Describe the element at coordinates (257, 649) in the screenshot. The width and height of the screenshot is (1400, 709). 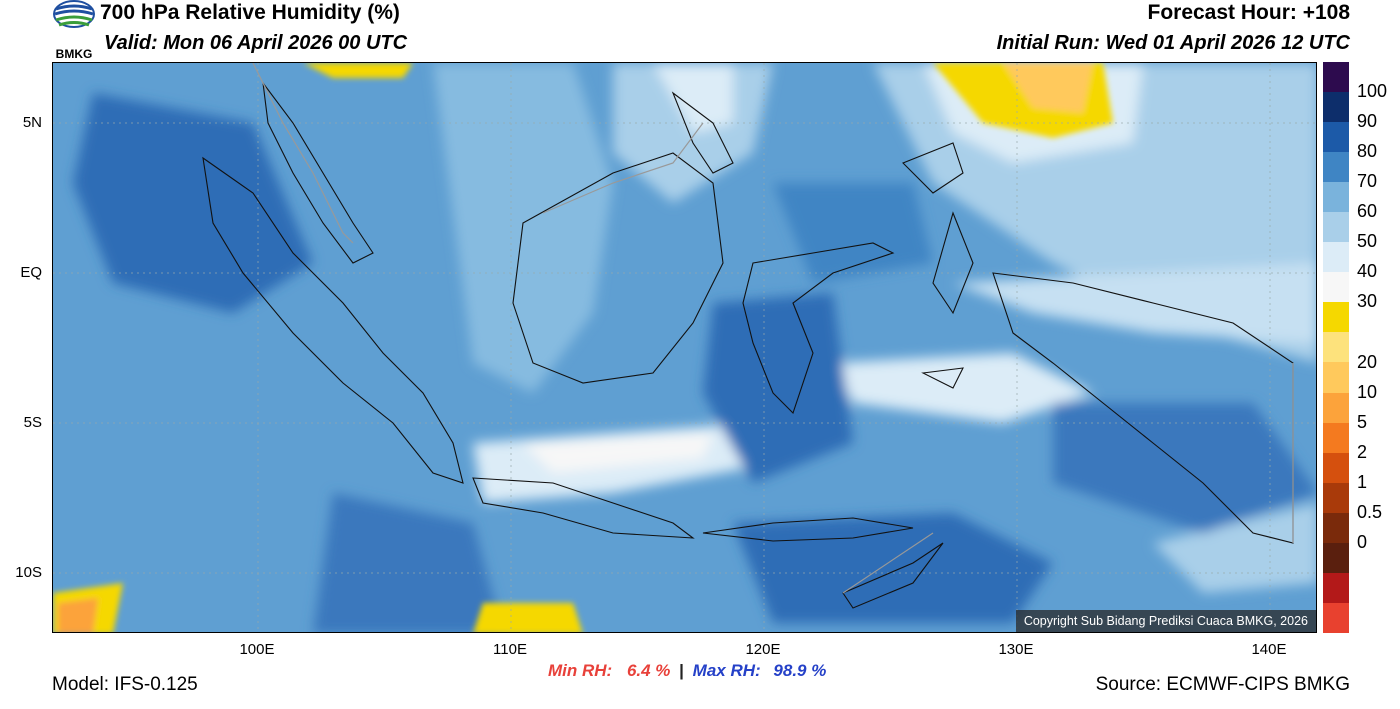
I see `lon-label-100e: 100E` at that location.